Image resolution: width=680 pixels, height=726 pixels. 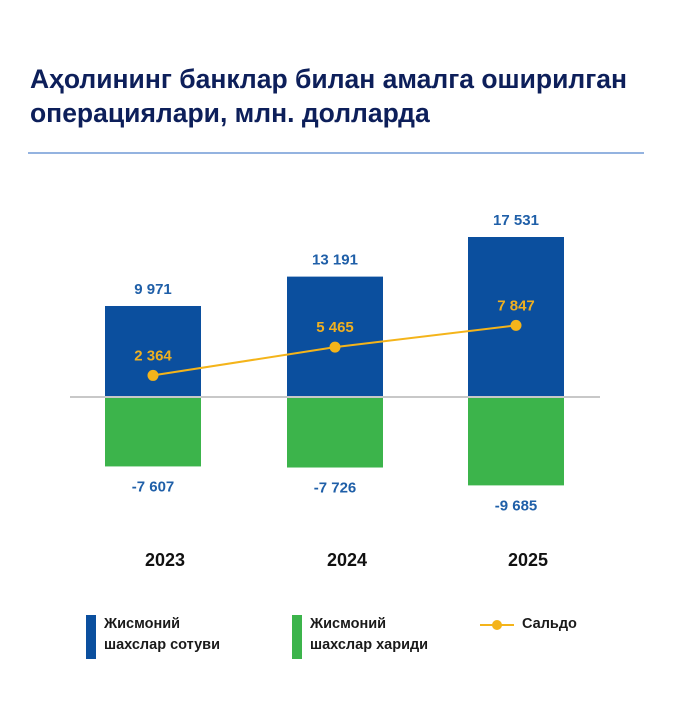 What do you see at coordinates (347, 560) in the screenshot?
I see `x-tick-label: 2024` at bounding box center [347, 560].